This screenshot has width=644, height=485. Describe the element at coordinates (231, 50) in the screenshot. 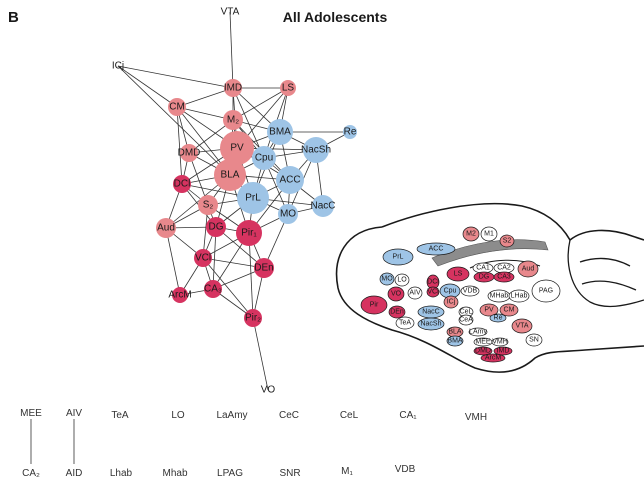

I see `edge-vta-imd` at that location.